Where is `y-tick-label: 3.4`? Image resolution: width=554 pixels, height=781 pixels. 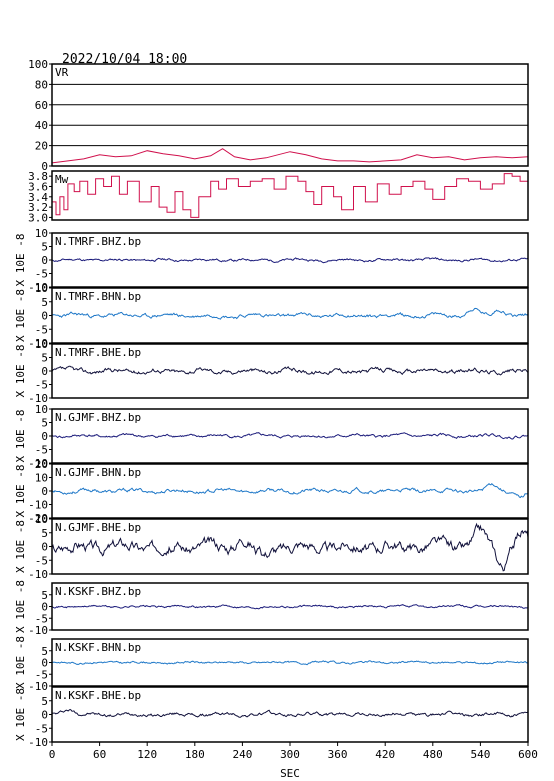
y-tick-label: 3.4 is located at coordinates (38, 197).